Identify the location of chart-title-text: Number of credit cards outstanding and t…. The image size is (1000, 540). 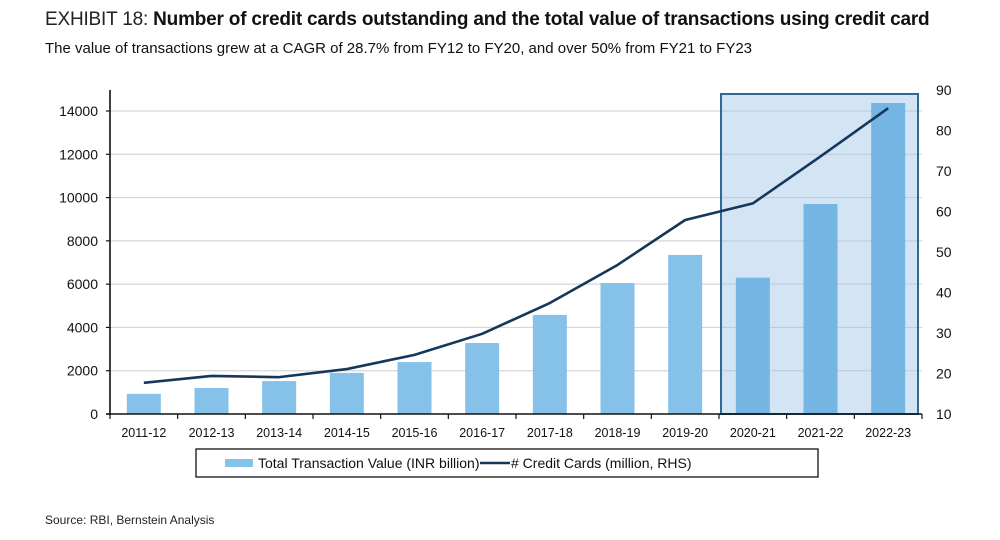
(541, 19).